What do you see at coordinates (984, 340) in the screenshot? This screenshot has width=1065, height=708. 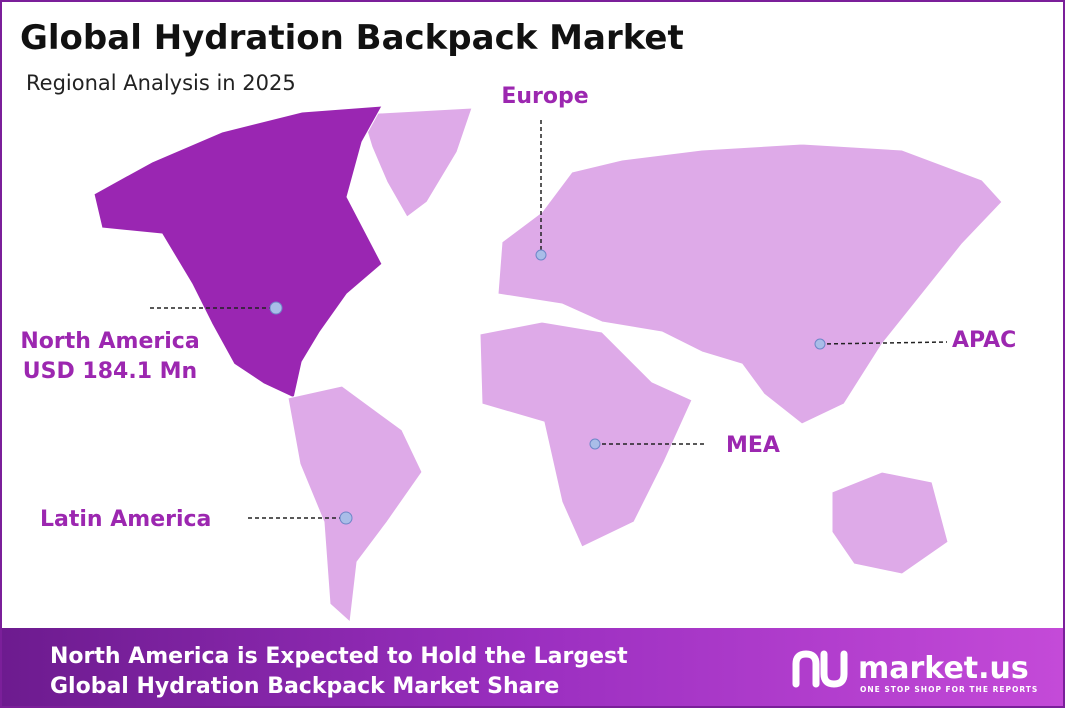 I see `region-label: APAC` at bounding box center [984, 340].